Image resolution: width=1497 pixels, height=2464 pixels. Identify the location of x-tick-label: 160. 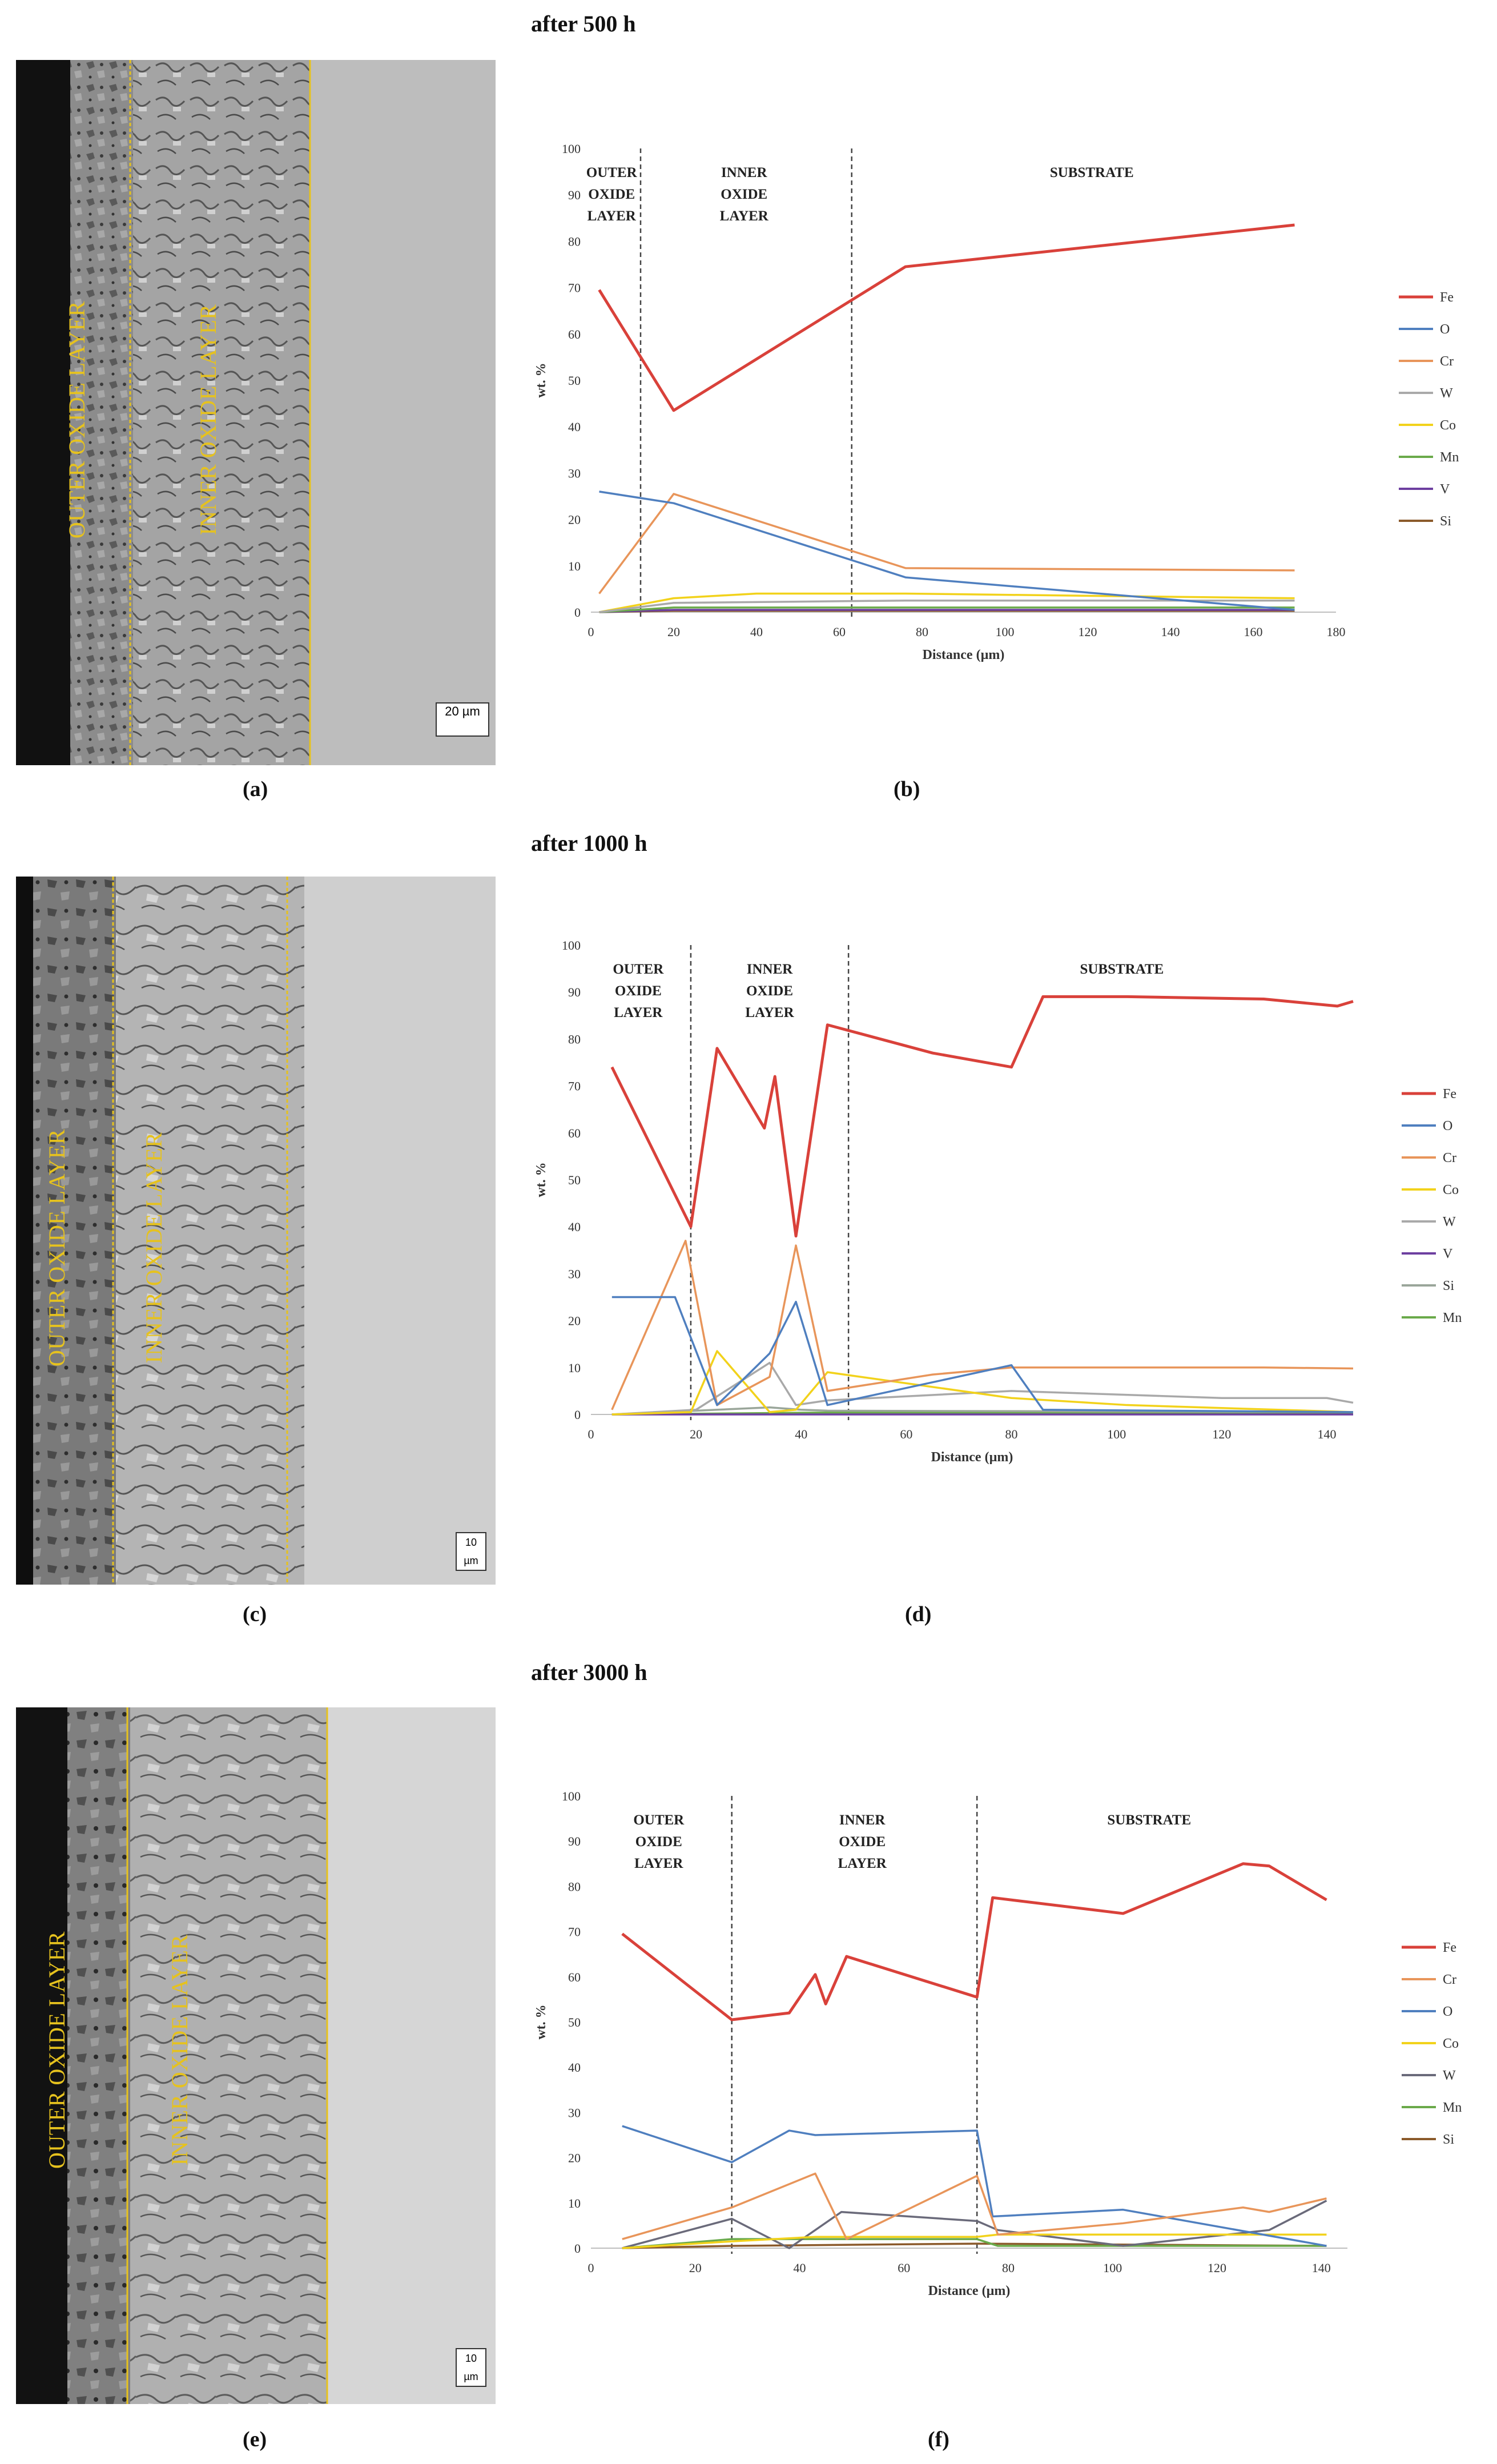
(1253, 632).